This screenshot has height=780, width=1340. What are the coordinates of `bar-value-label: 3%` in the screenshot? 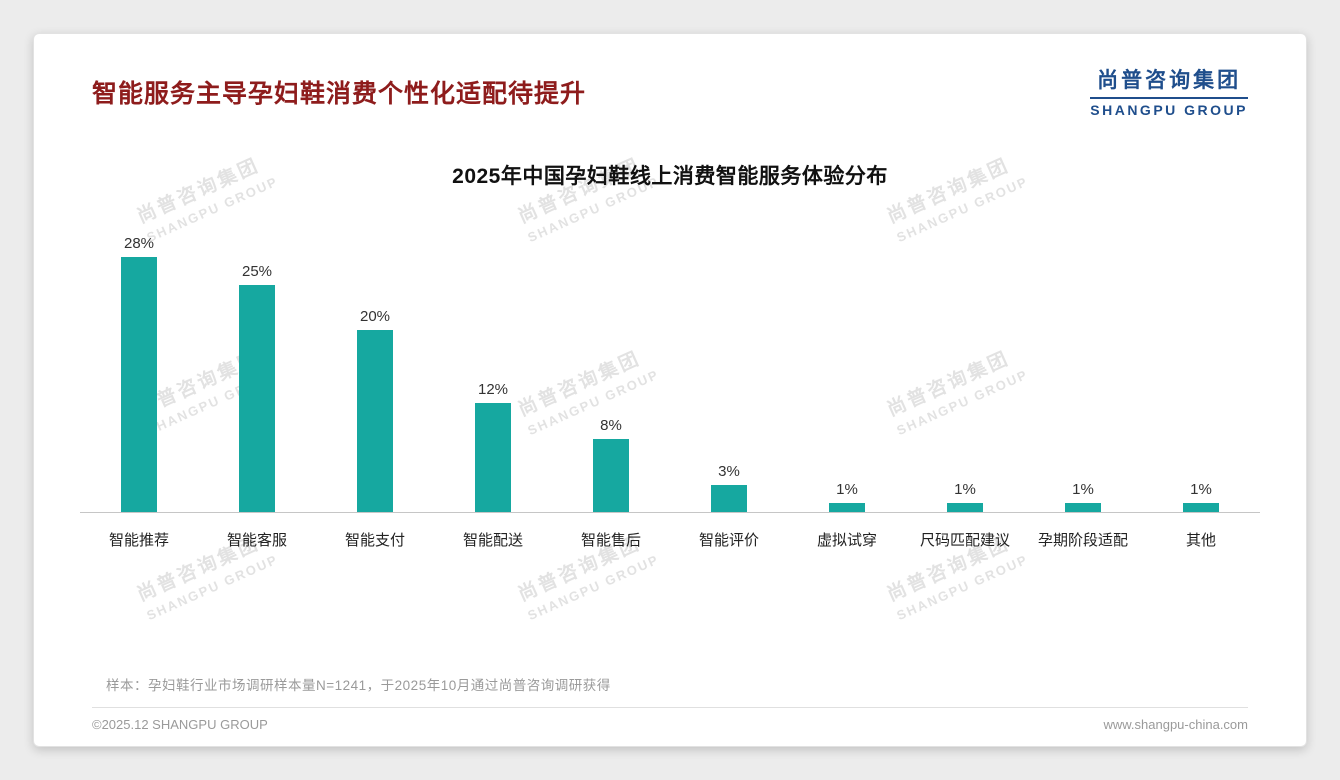 It's located at (729, 471).